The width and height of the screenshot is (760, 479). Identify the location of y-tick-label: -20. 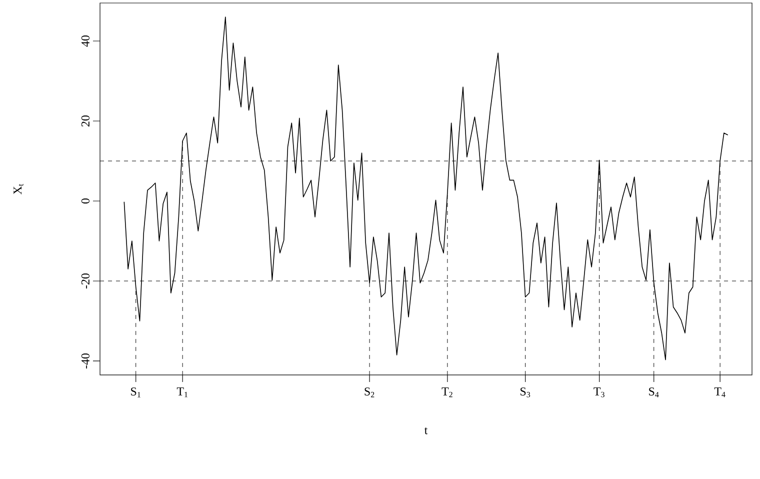
(85, 281).